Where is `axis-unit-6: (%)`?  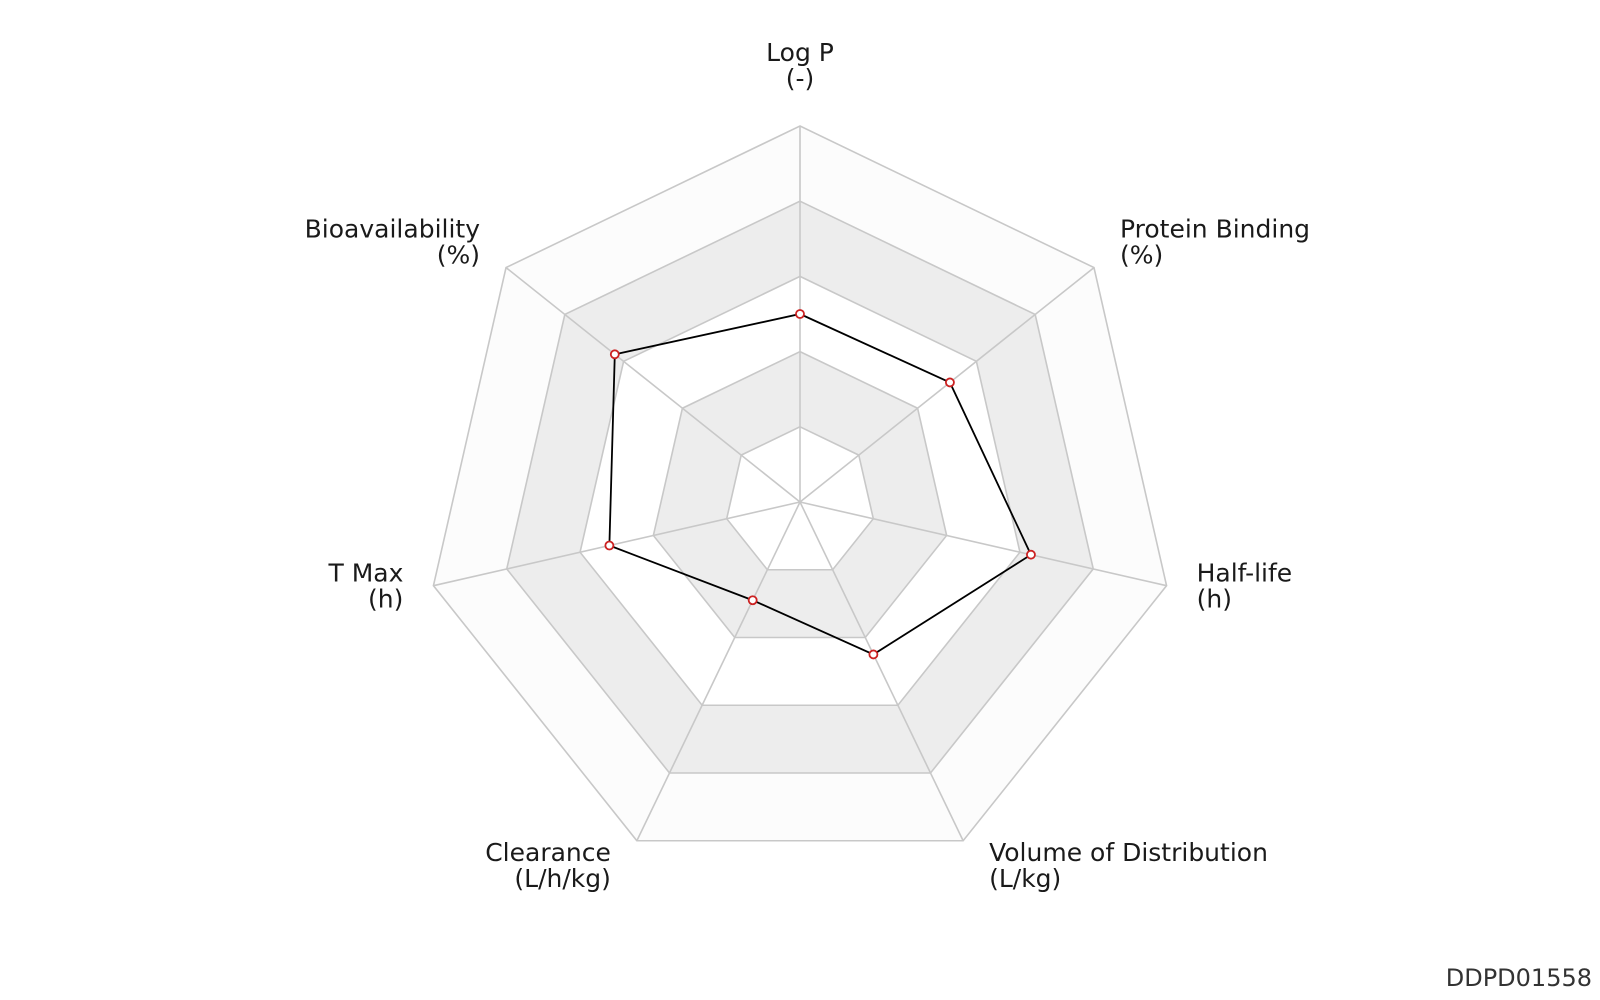 axis-unit-6: (%) is located at coordinates (458, 255).